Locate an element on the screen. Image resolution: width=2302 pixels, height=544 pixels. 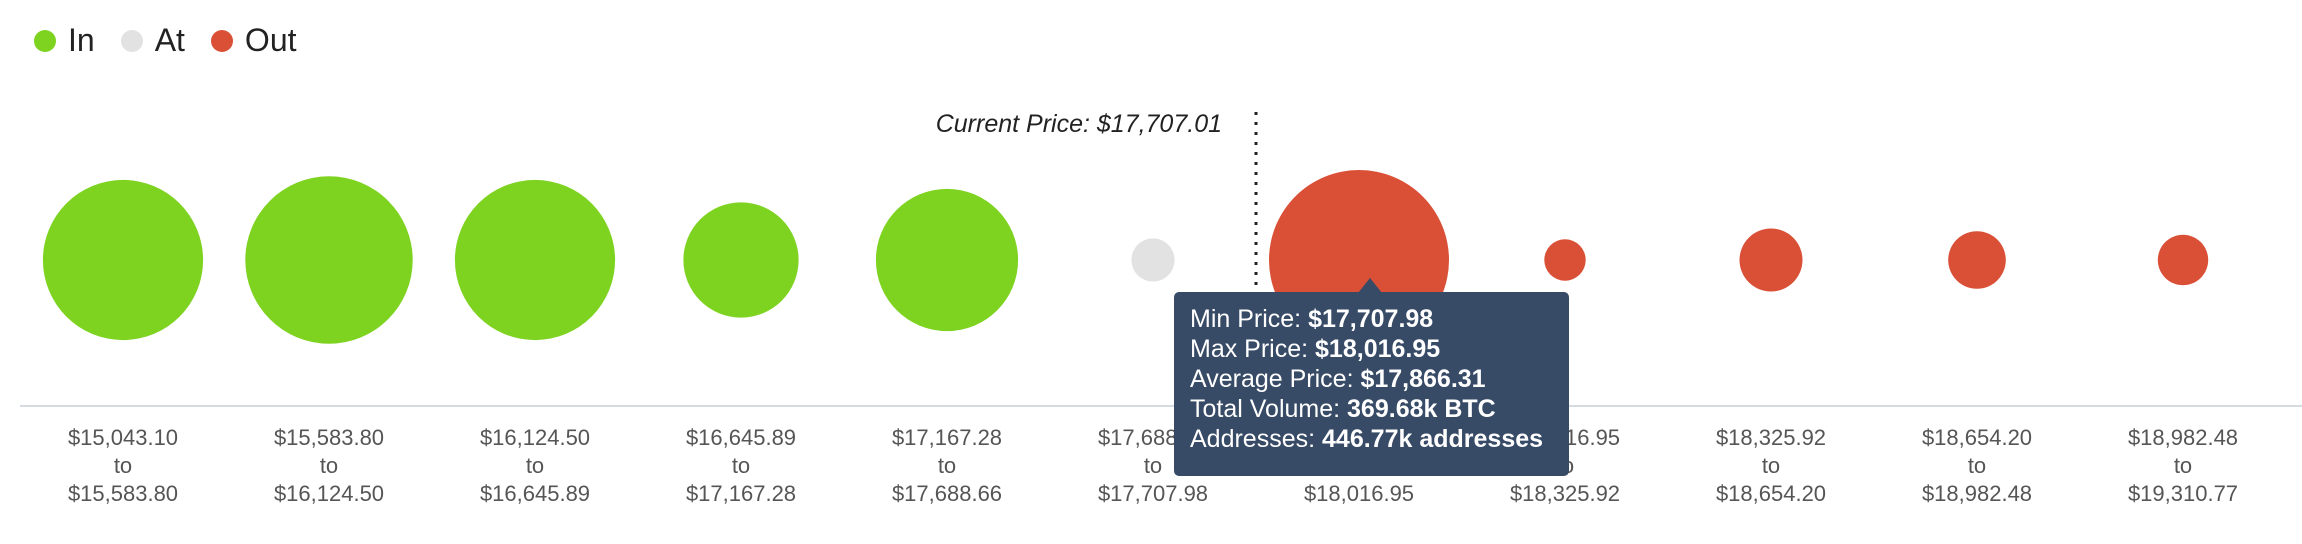
tick-label-5-1: to is located at coordinates (1153, 465).